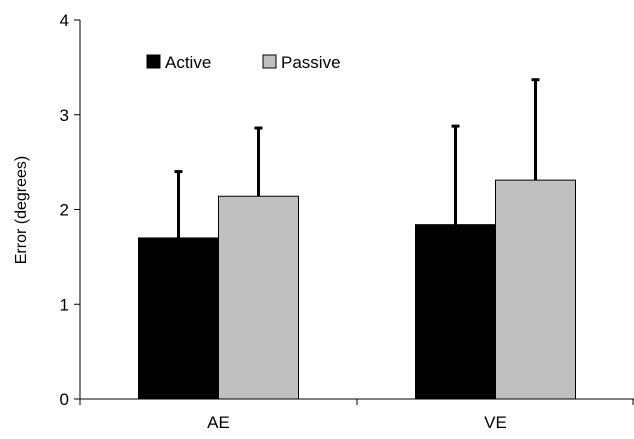  Describe the element at coordinates (178, 318) in the screenshot. I see `bar-active-ae` at that location.